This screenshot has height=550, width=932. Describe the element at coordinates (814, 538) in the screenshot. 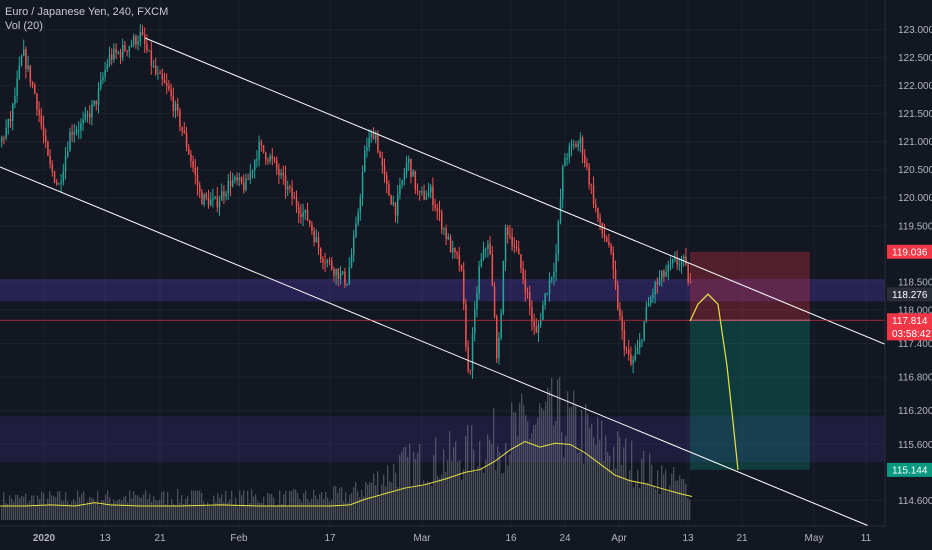

I see `time-tick-label: May` at that location.